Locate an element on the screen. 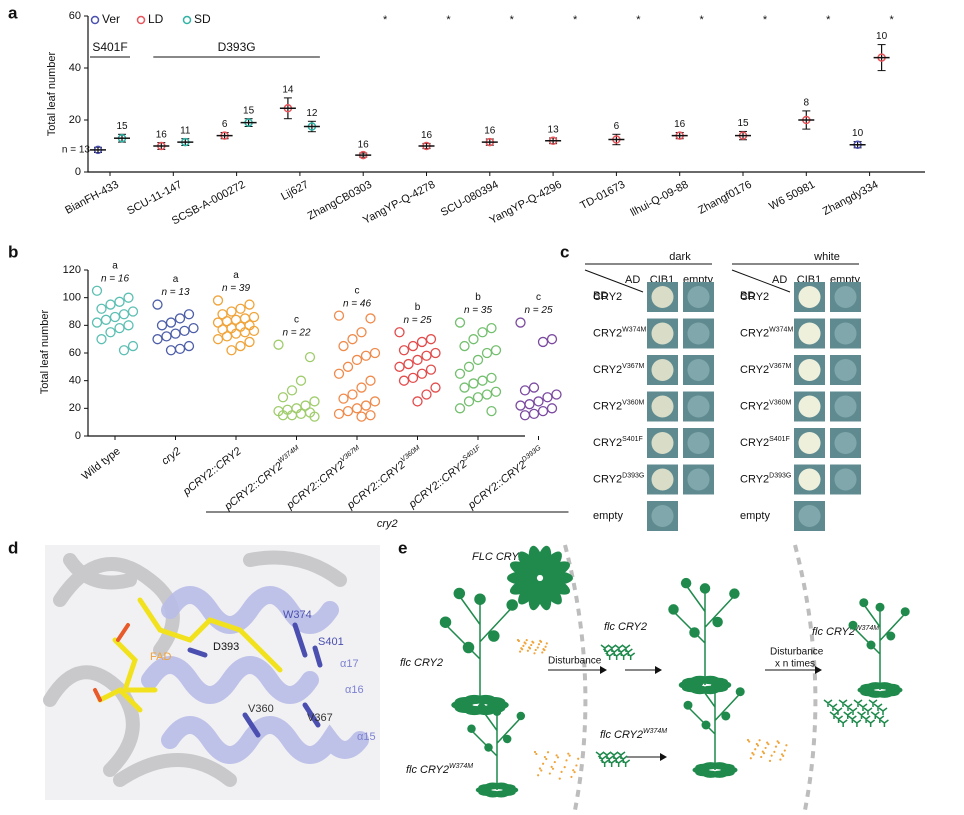  panel-label: d is located at coordinates (13, 547).